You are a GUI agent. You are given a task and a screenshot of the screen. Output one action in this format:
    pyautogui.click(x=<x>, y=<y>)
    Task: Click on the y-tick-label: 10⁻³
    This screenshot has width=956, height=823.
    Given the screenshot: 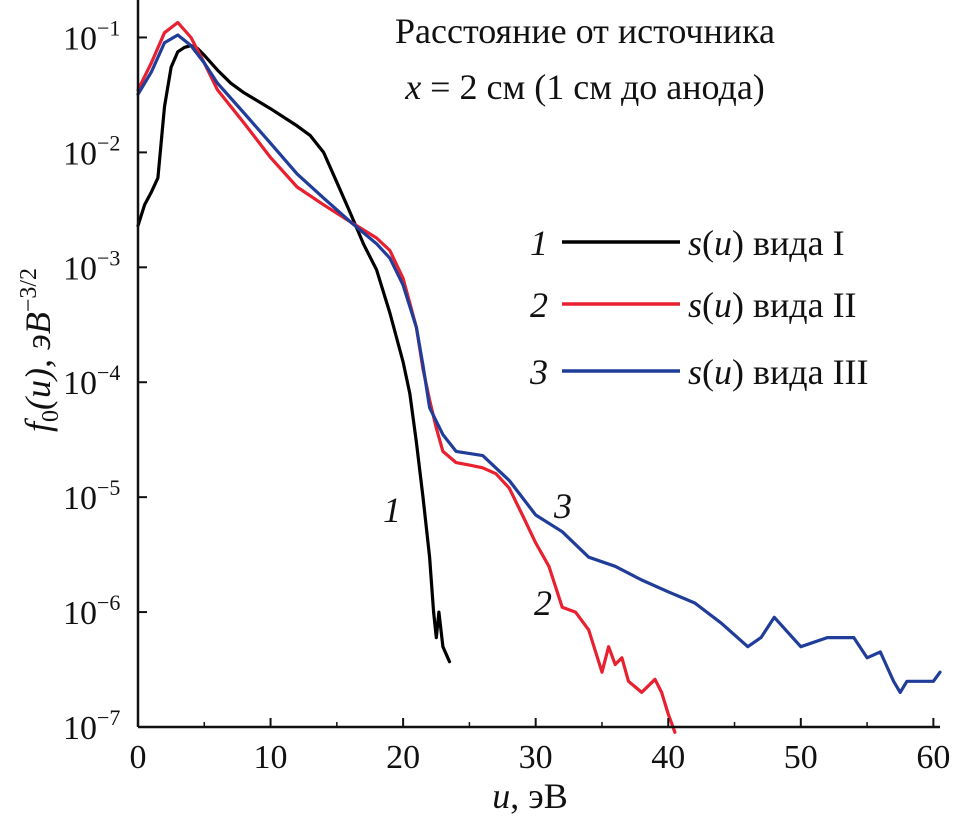 What is the action you would take?
    pyautogui.click(x=91, y=266)
    